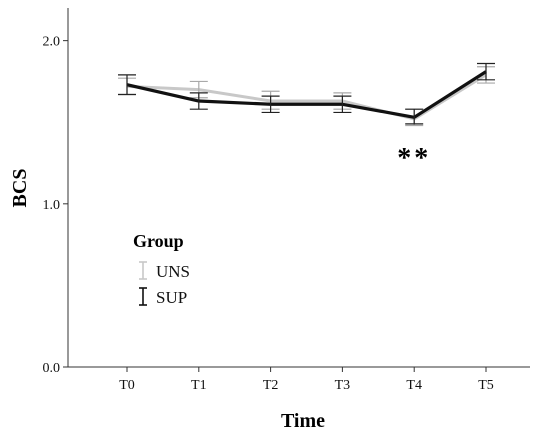 Image resolution: width=550 pixels, height=437 pixels. What do you see at coordinates (486, 385) in the screenshot?
I see `x-tick-label: T5` at bounding box center [486, 385].